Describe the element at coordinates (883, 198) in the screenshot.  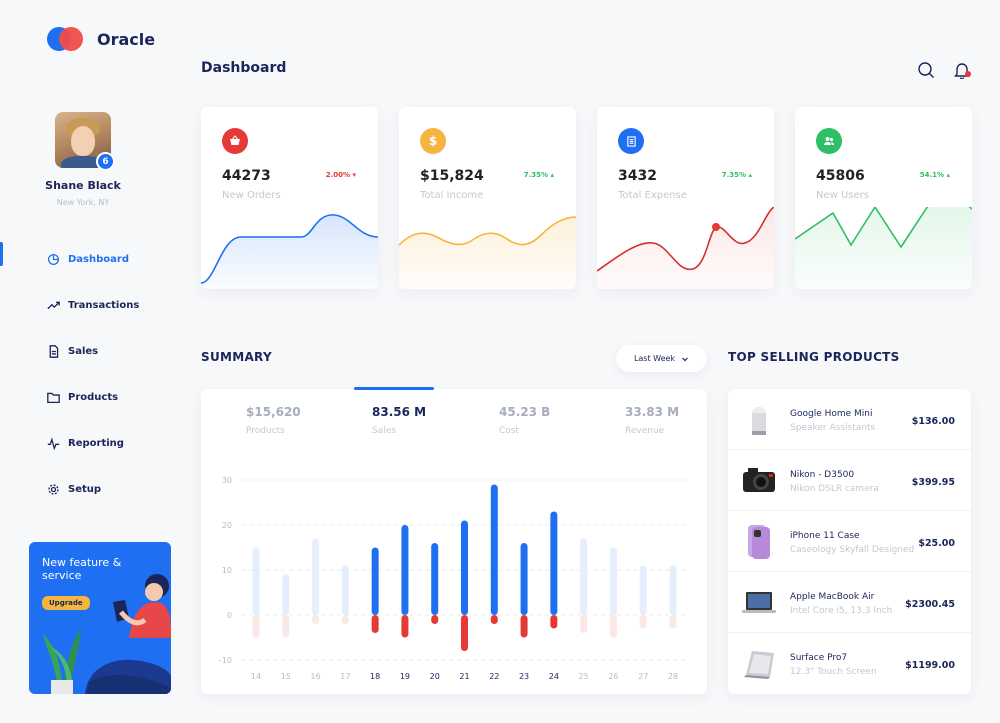
I see `stat-card-users: 45806 New Users 54.1% ▴` at that location.